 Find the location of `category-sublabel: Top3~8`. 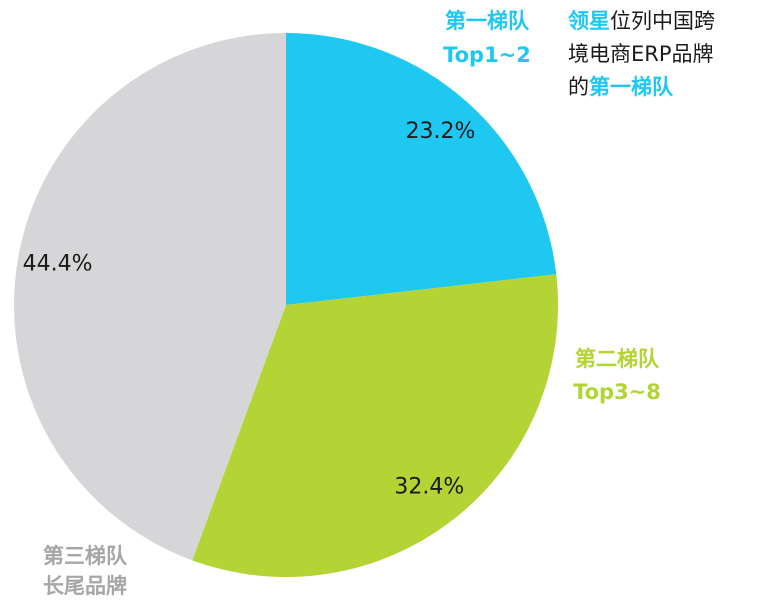

category-sublabel: Top3~8 is located at coordinates (617, 392).